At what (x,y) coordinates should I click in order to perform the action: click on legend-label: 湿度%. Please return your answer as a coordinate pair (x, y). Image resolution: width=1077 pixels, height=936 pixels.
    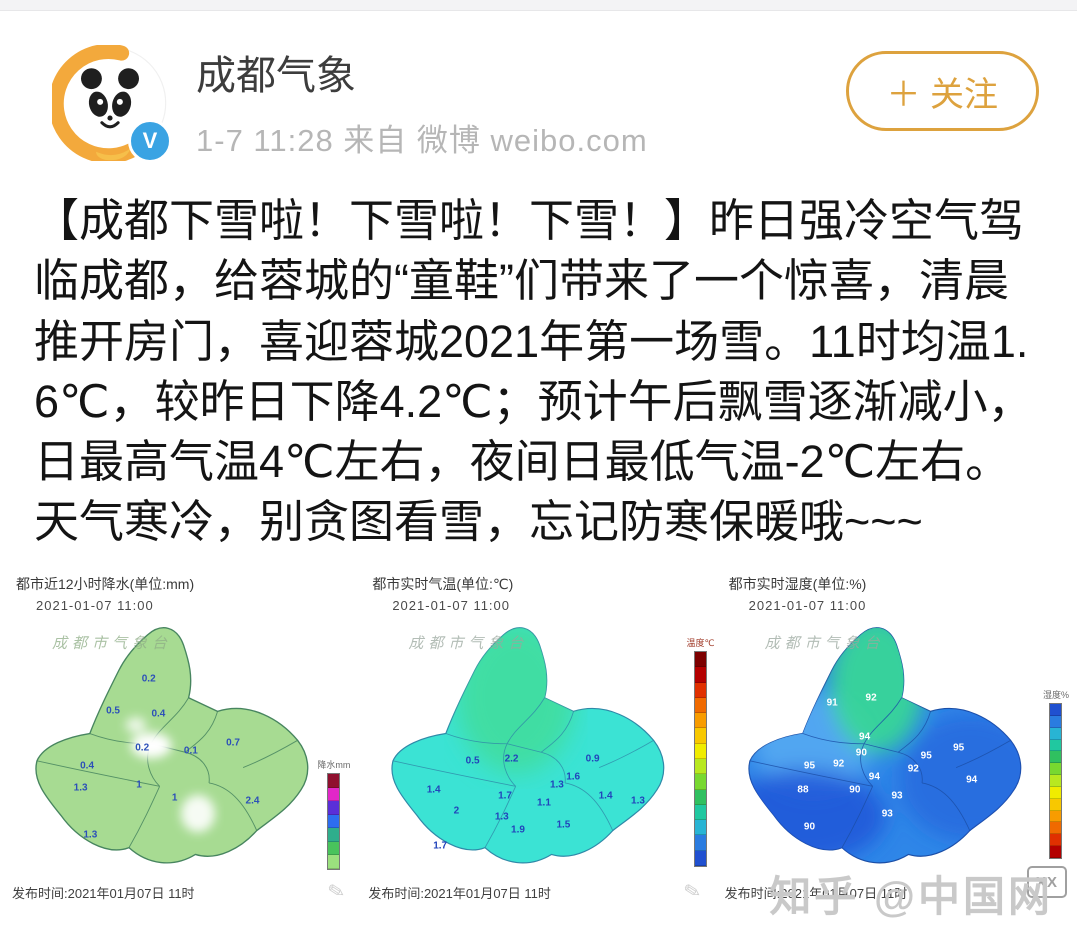
    Looking at the image, I should click on (1055, 695).